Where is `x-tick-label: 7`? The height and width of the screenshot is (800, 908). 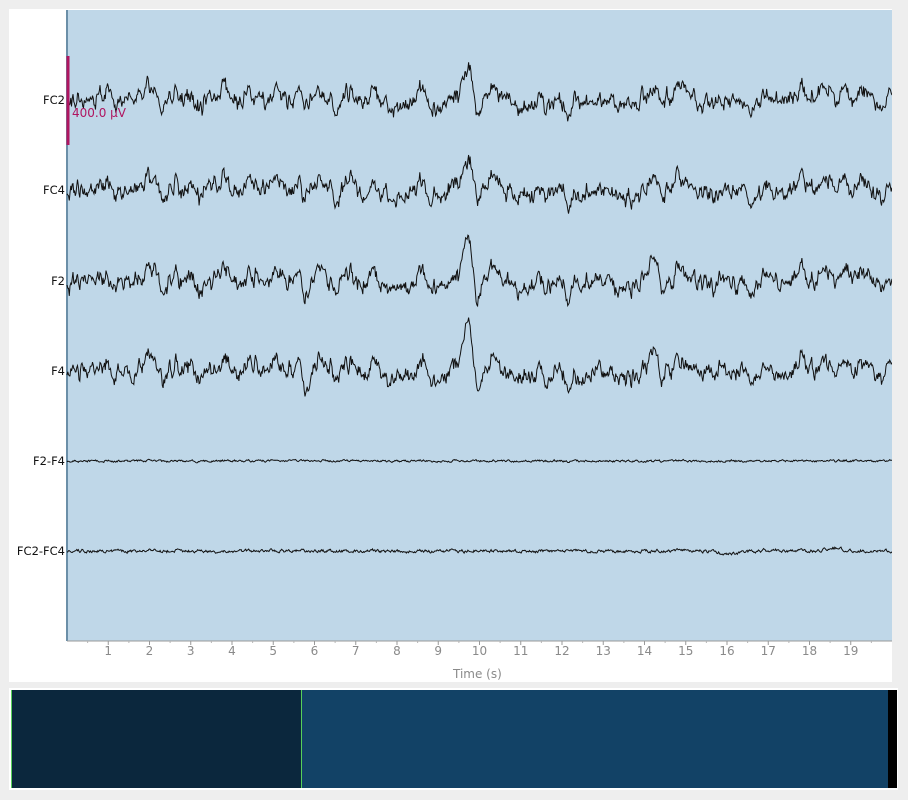
x-tick-label: 7 is located at coordinates (356, 651).